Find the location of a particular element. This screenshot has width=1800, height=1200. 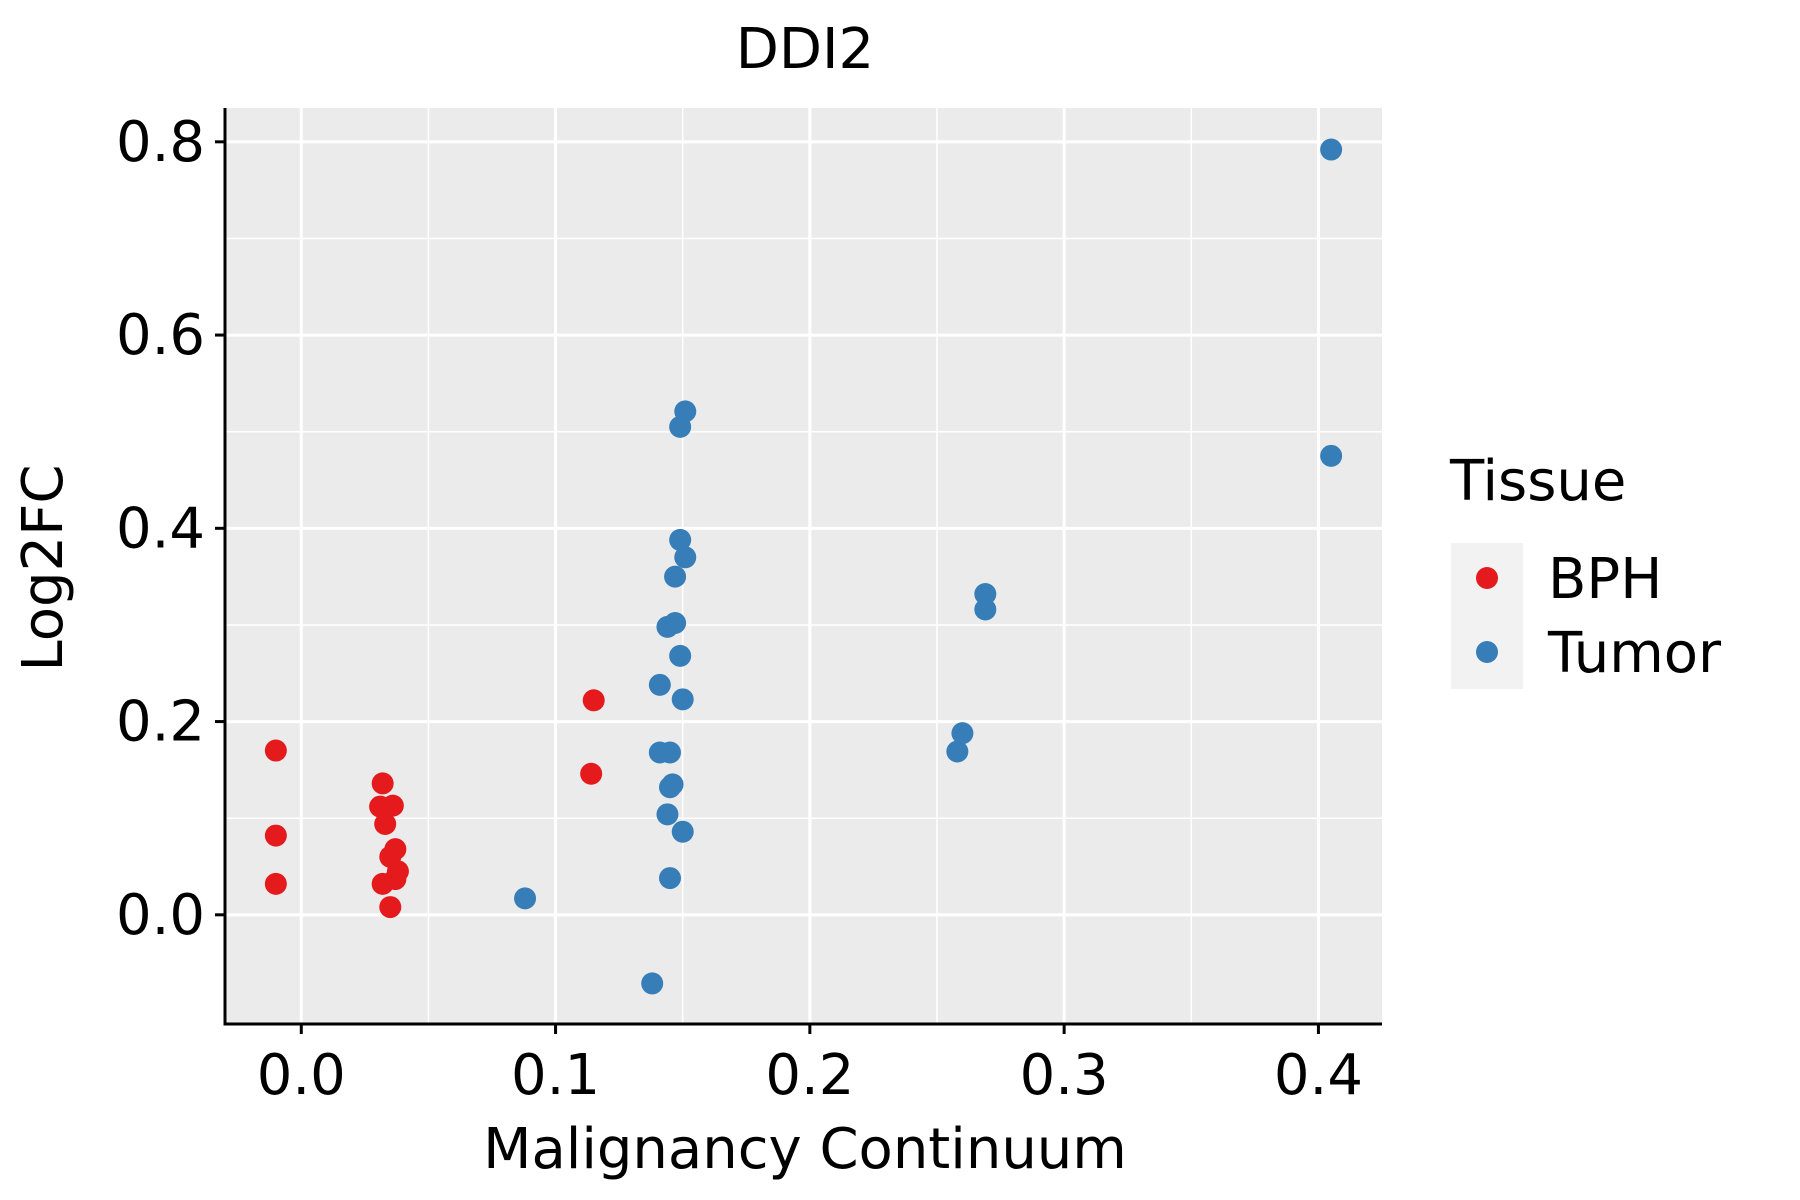

y-axis-ticks: 0.0 0.2 0.4 0.6 0.8 is located at coordinates (170, 529).